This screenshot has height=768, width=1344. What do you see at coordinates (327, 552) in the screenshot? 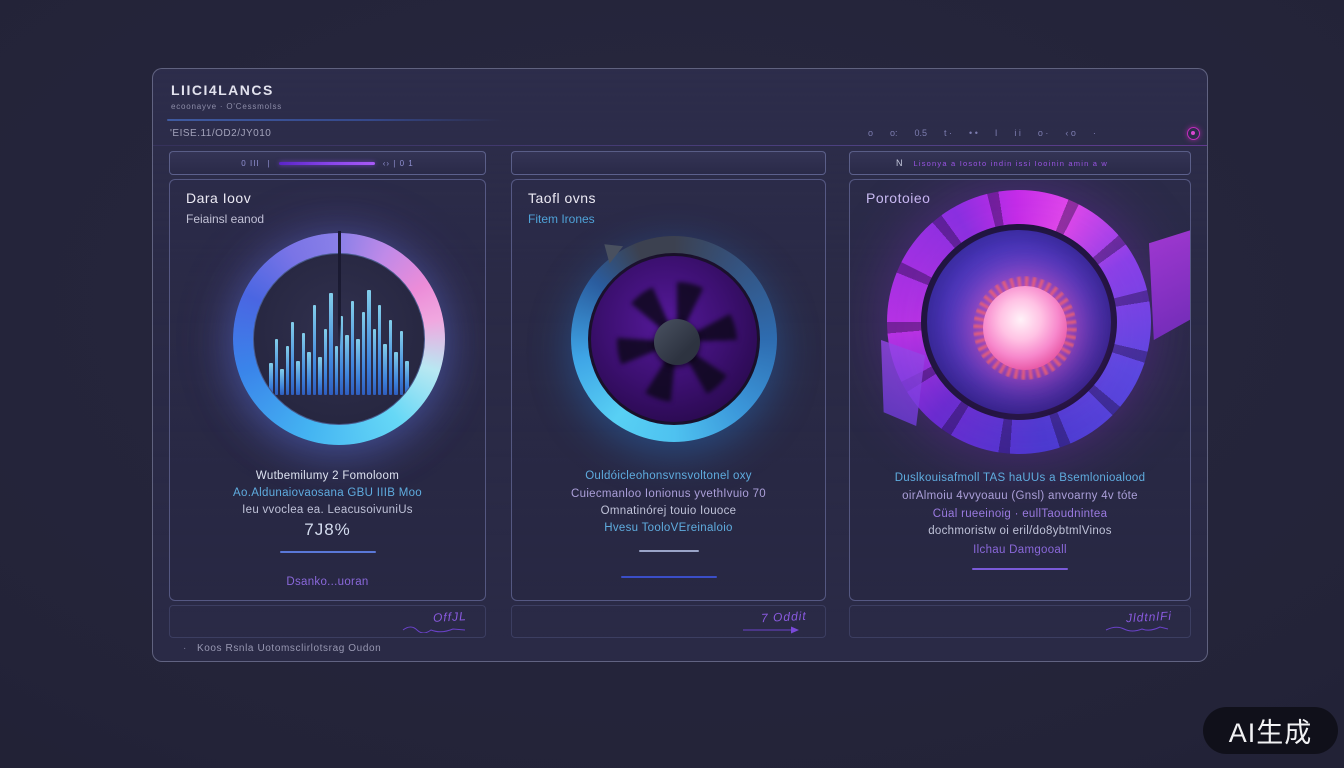
I see `card1-divider` at bounding box center [327, 552].